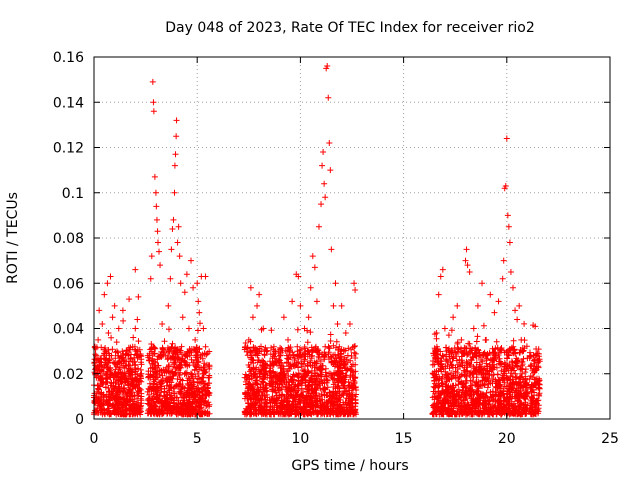  Describe the element at coordinates (13, 238) in the screenshot. I see `y-axis-title: ROTI / TECUs` at that location.